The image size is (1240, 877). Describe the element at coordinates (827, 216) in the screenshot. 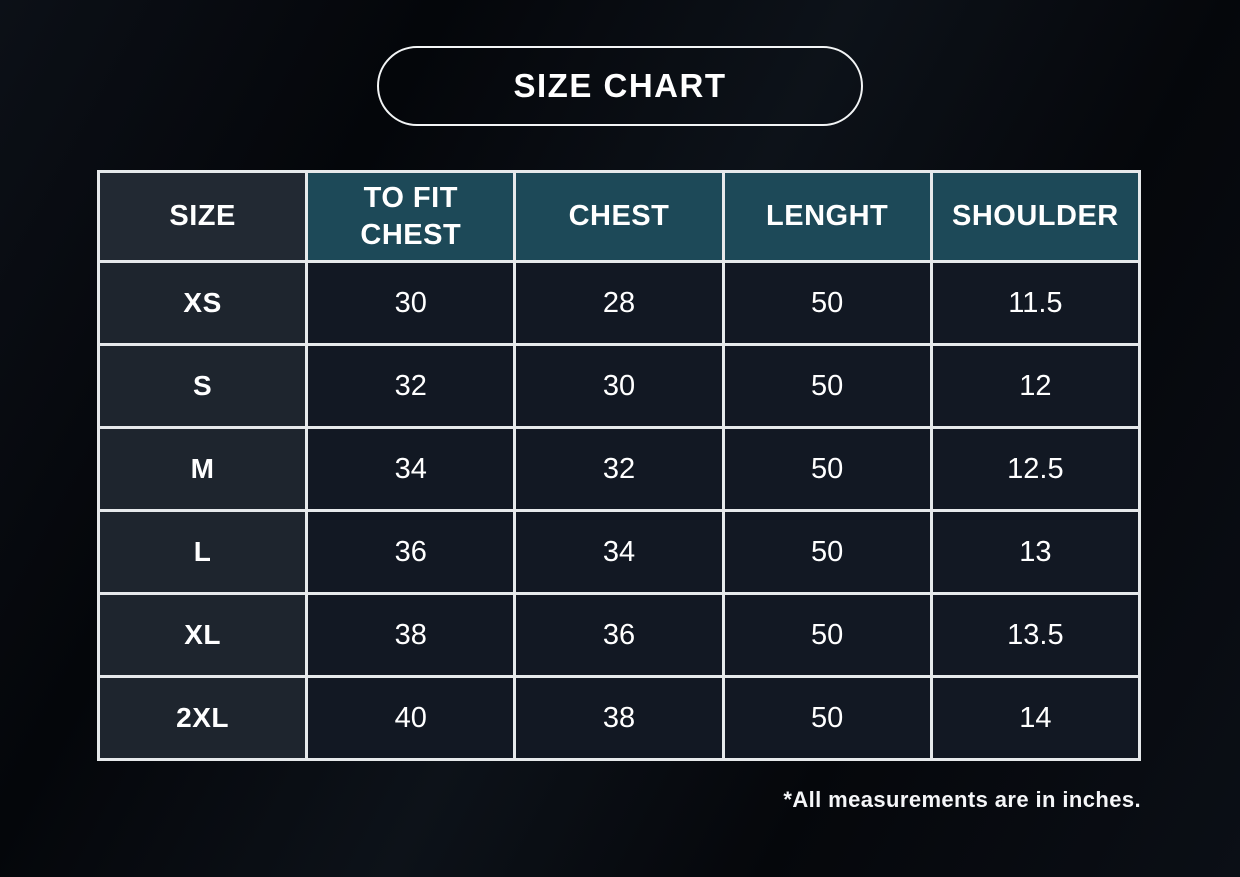

I see `column-header-lenght: LENGHT` at that location.